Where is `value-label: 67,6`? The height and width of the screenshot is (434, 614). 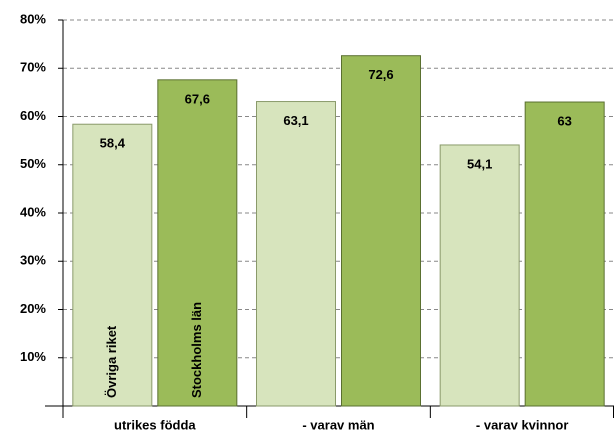 value-label: 67,6 is located at coordinates (197, 98).